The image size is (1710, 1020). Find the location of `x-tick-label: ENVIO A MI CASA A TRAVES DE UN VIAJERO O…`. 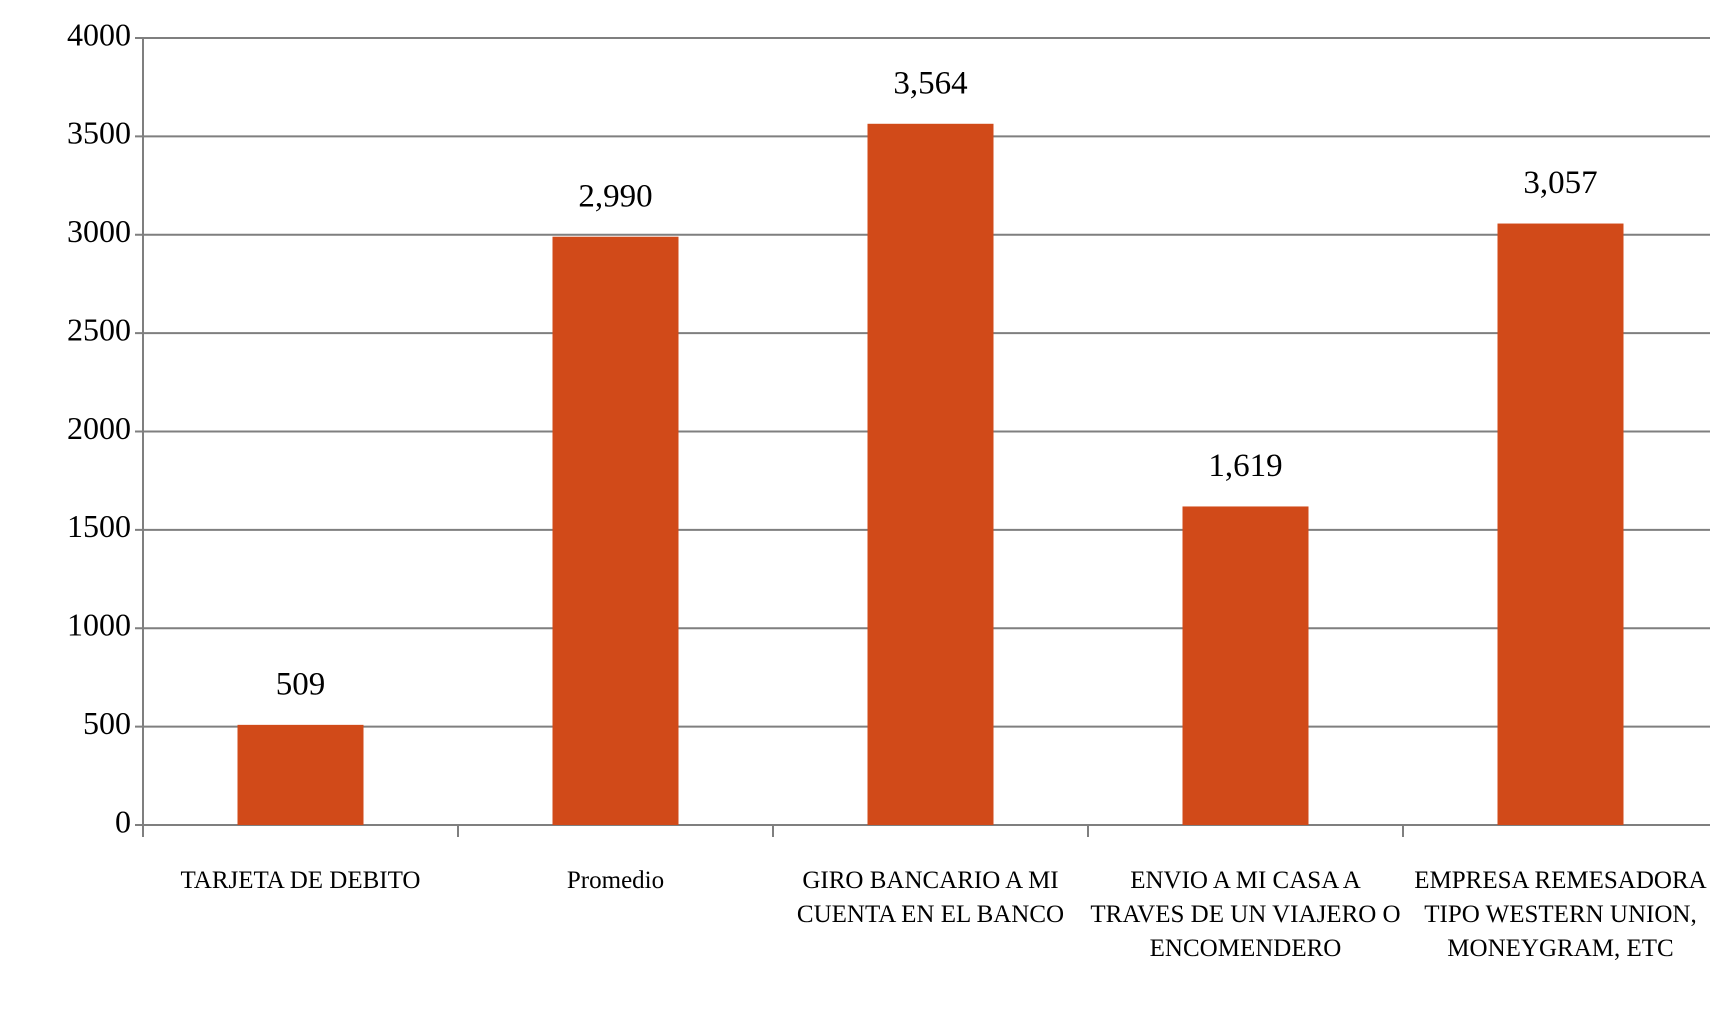

x-tick-label: ENVIO A MI CASA A TRAVES DE UN VIAJERO O… is located at coordinates (1245, 914).